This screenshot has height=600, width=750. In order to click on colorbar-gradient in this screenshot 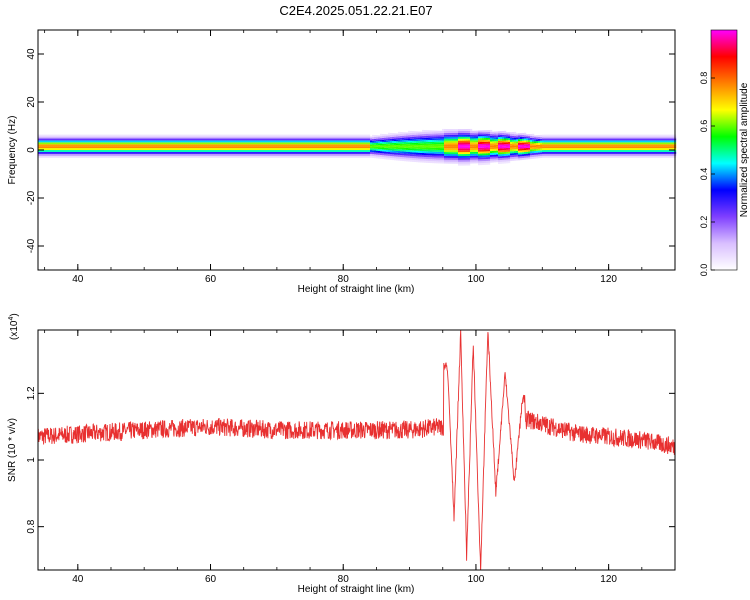, I will do `click(724, 150)`.